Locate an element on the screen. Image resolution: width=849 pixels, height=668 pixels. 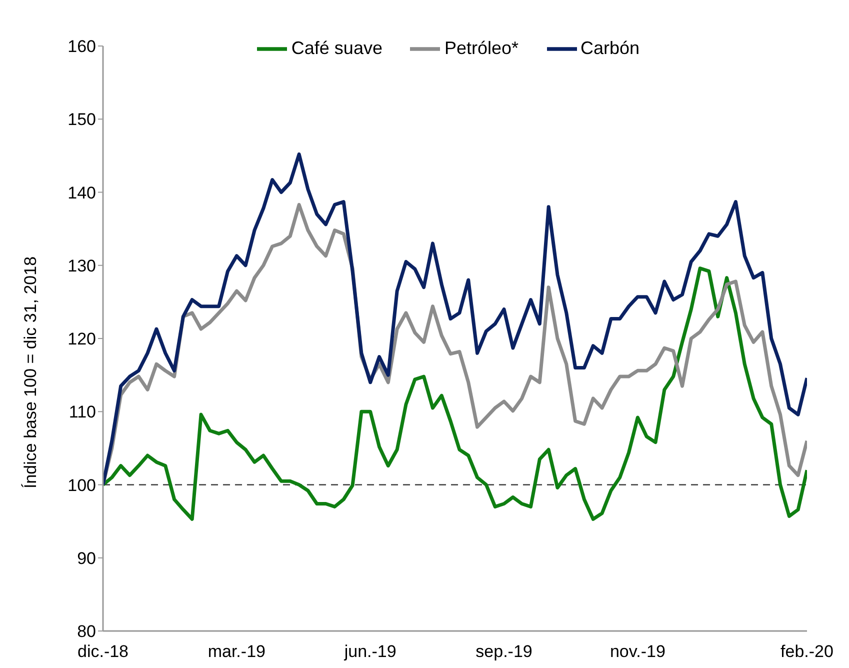
y-tick-label: 120 is located at coordinates (82, 339).